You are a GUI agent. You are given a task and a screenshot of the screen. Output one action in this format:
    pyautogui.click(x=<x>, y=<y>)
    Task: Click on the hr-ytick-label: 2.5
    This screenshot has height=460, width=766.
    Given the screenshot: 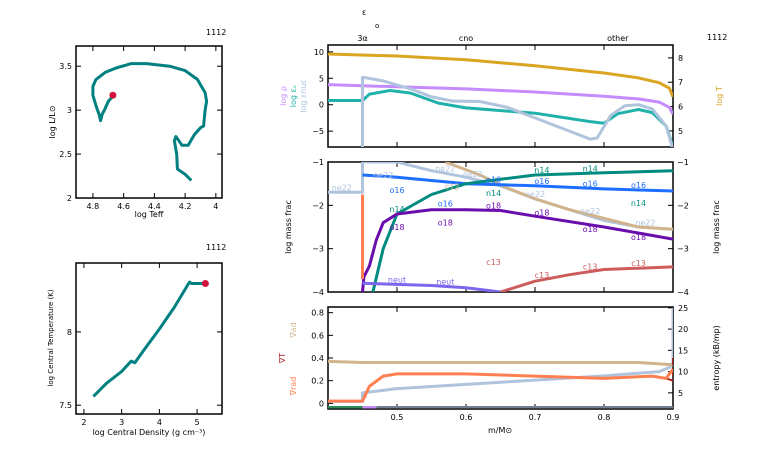 What is the action you would take?
    pyautogui.click(x=65, y=154)
    